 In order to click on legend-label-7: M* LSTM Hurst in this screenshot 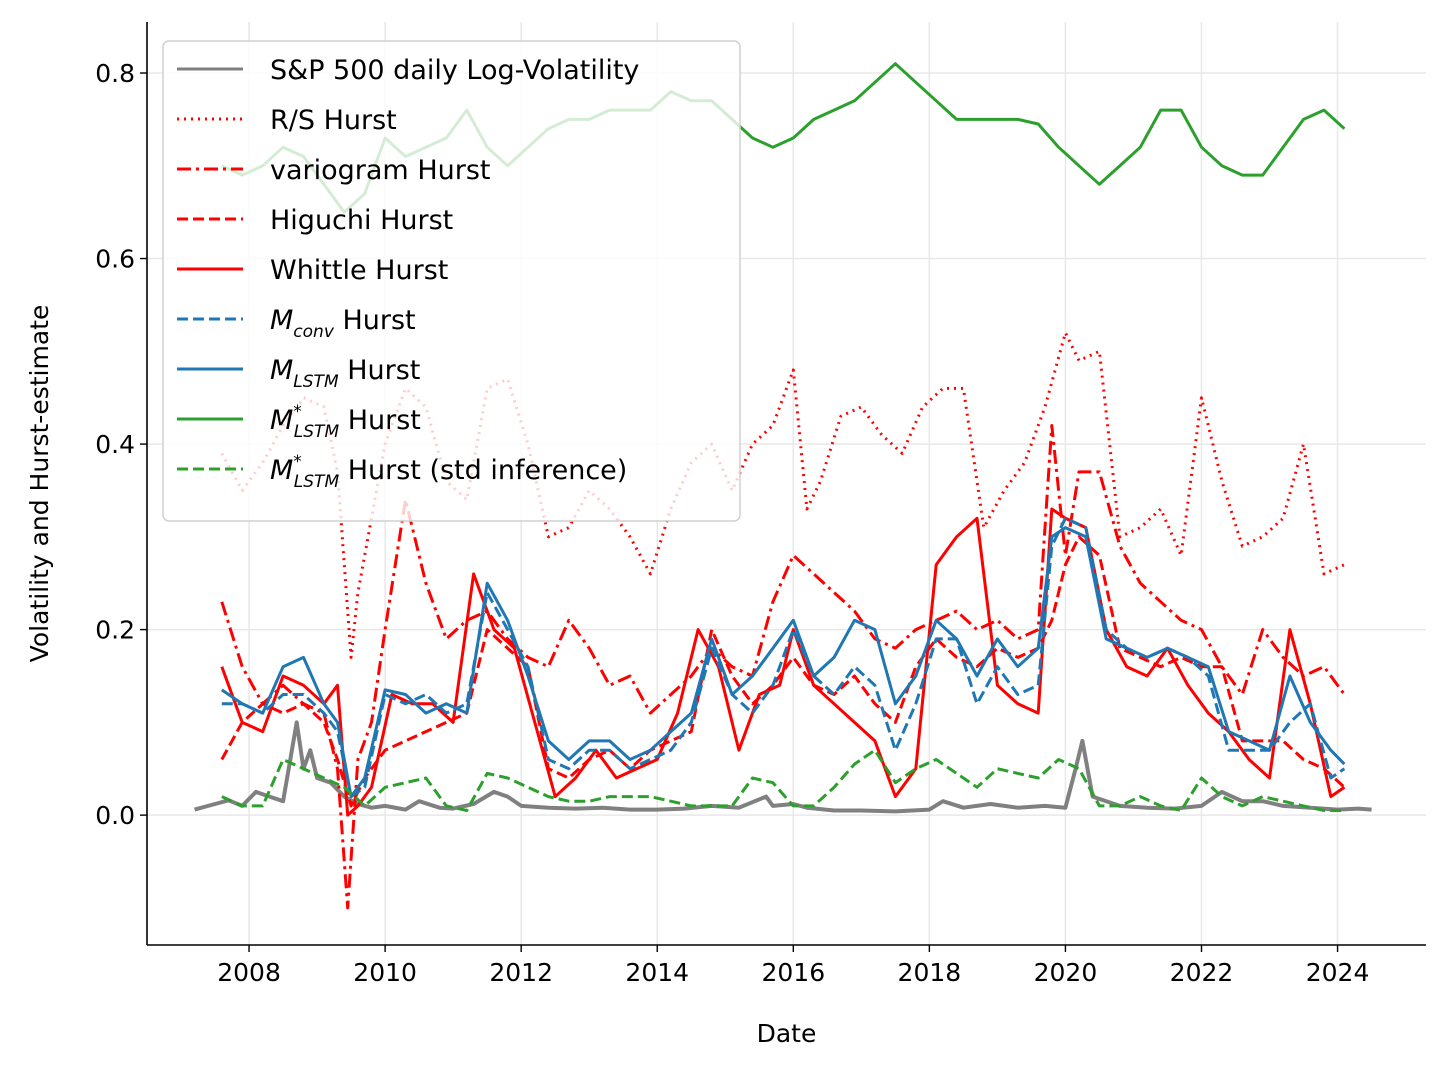, I will do `click(345, 422)`.